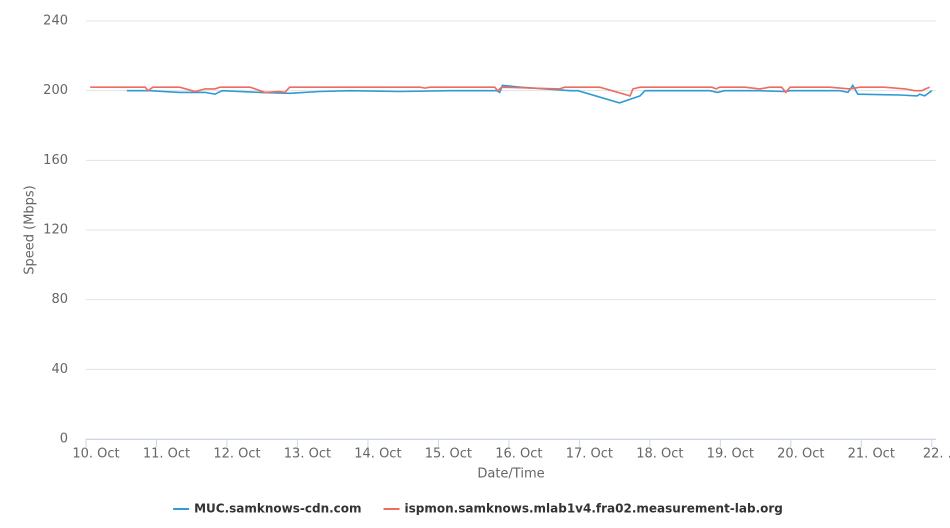 This screenshot has width=950, height=528. I want to click on x-tick-label: 12. Oct, so click(236, 454).